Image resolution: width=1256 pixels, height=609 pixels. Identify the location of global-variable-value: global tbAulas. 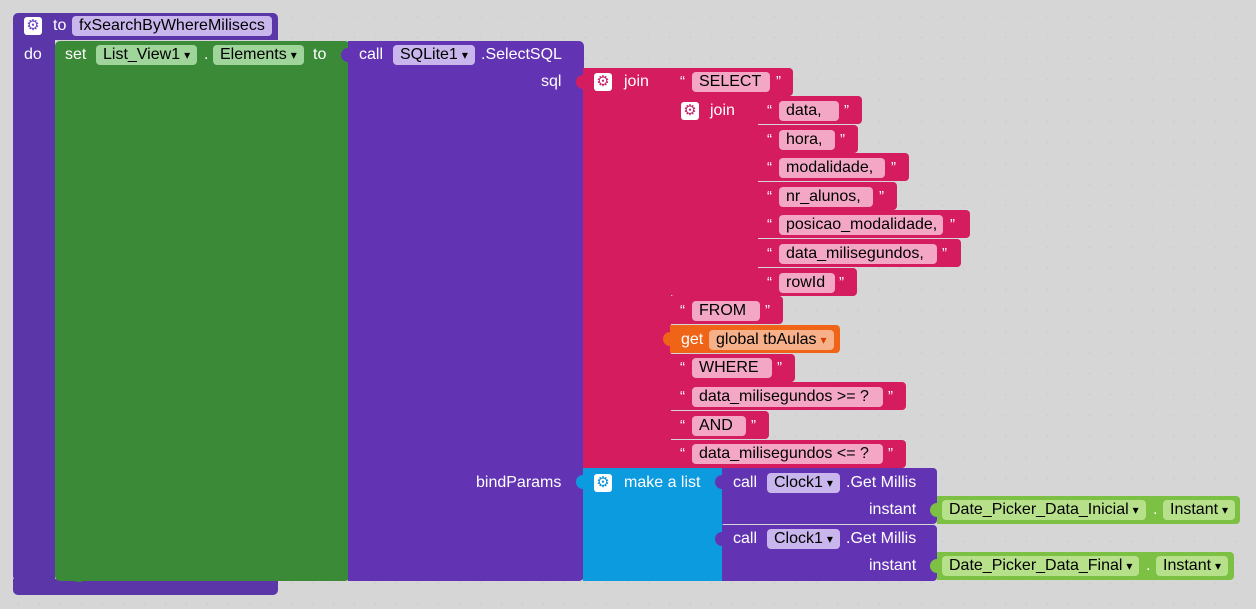
(766, 339).